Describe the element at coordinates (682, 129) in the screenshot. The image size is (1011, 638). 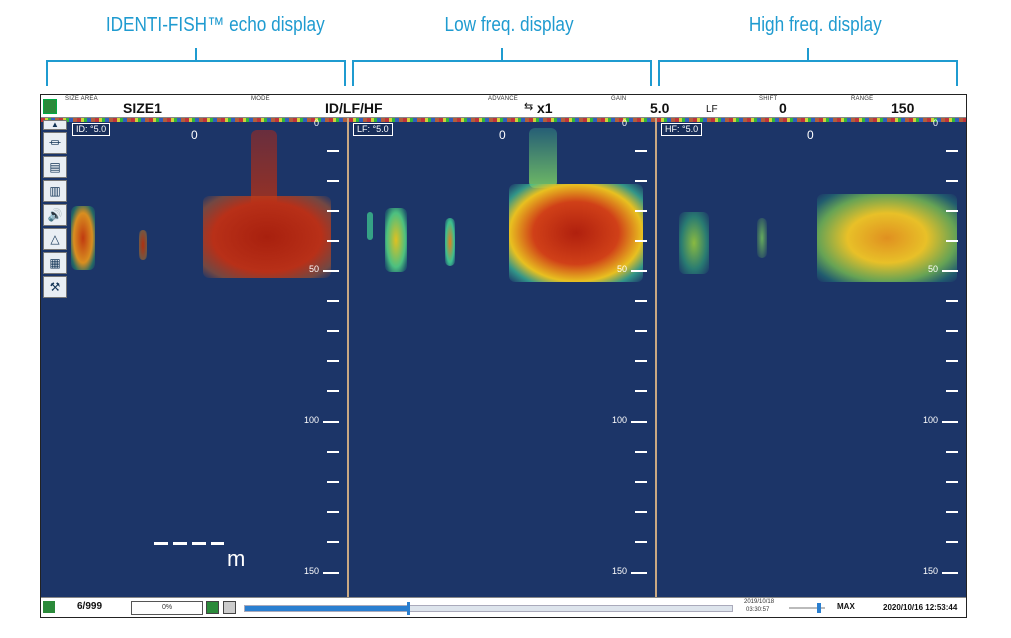
I see `hf-gain-badge: HF: °5.0` at that location.